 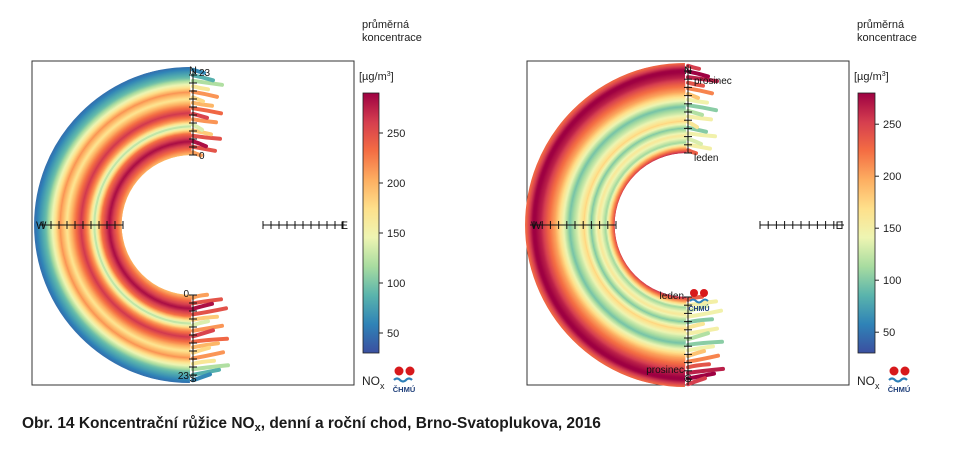 What do you see at coordinates (376, 77) in the screenshot?
I see `legend-unit: [µg/m3]` at bounding box center [376, 77].